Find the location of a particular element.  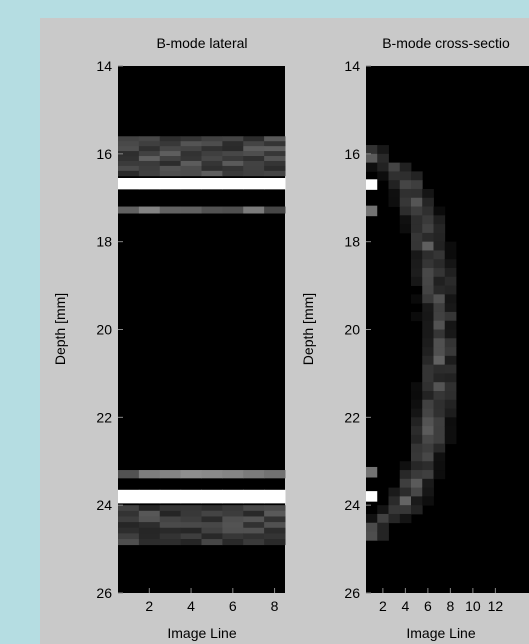

chart-title-lateral: B-mode lateral is located at coordinates (201, 43).